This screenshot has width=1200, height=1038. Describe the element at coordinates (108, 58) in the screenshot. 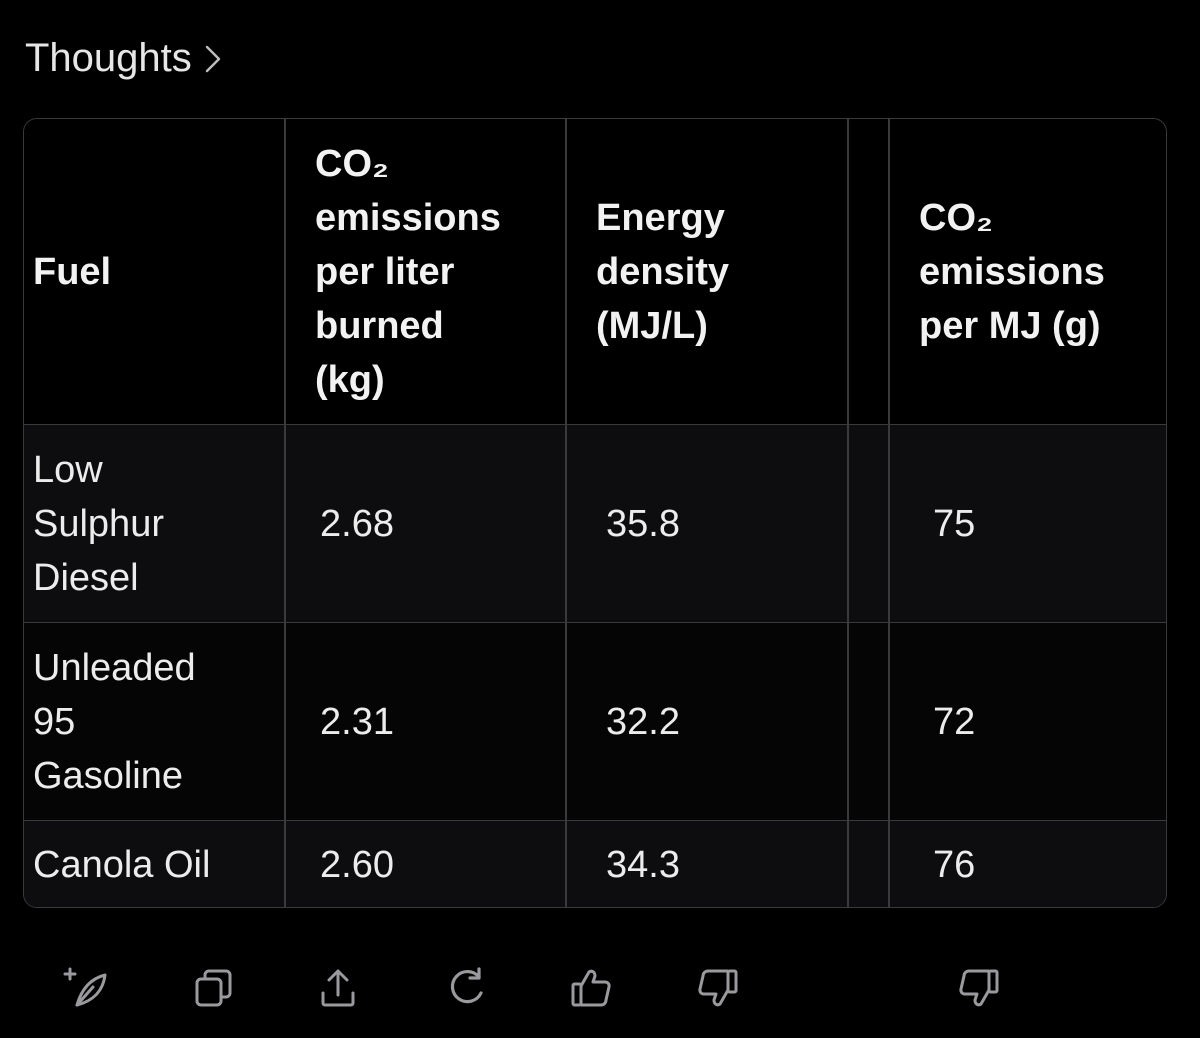

I see `thoughts-label: Thoughts` at that location.